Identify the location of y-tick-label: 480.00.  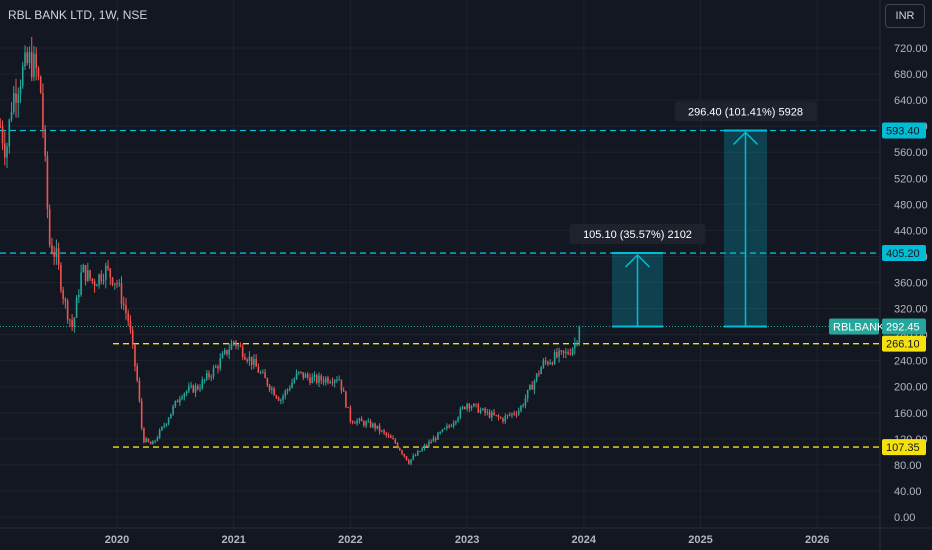
(911, 205).